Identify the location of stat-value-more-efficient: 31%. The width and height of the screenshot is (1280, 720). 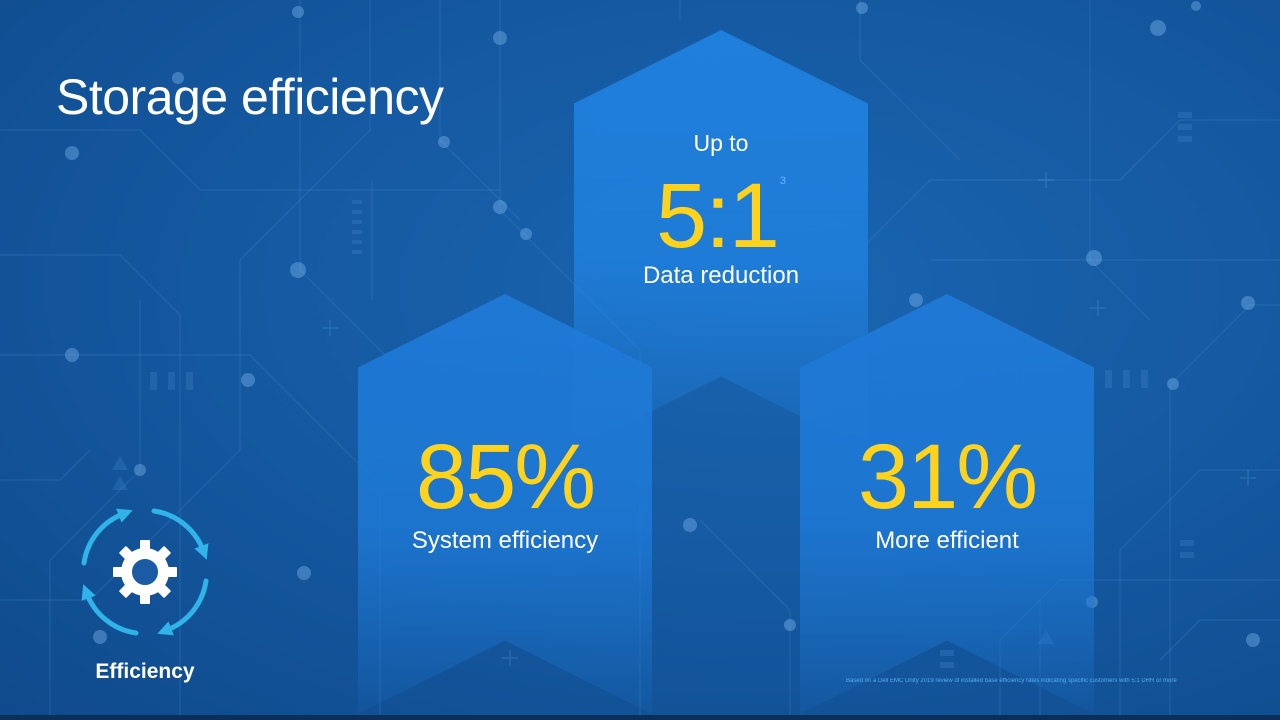
(947, 477).